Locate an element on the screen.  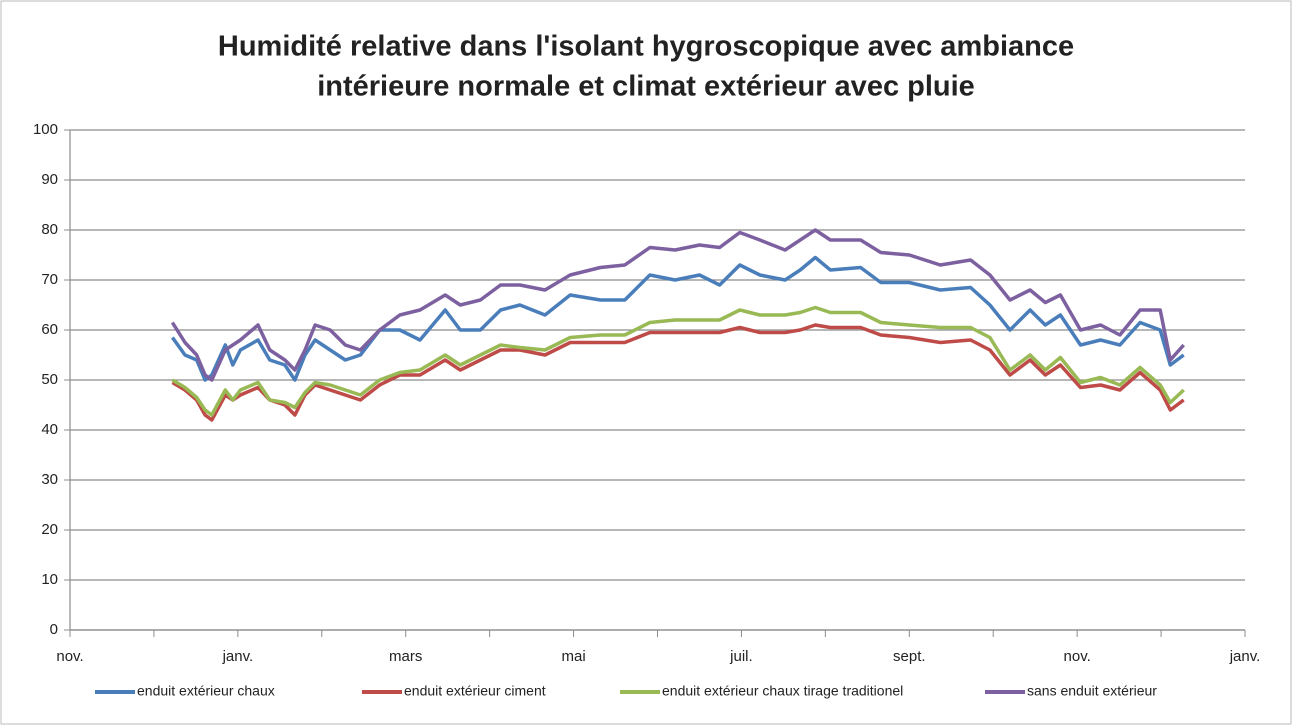
y-tick-label: 20 is located at coordinates (49, 529).